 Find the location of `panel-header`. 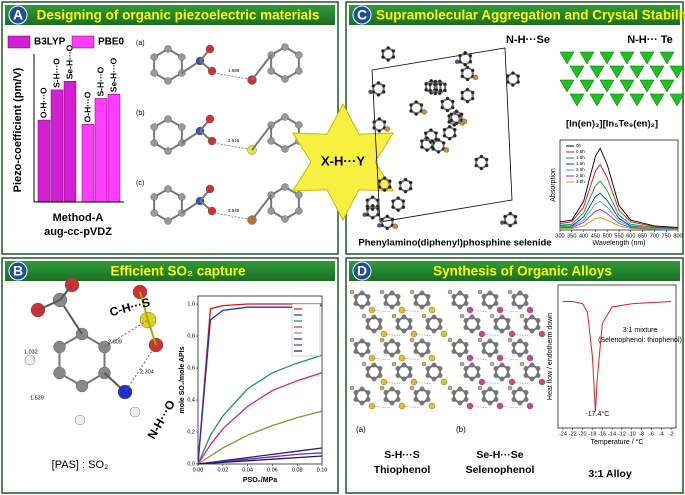

panel-header is located at coordinates (170, 15).